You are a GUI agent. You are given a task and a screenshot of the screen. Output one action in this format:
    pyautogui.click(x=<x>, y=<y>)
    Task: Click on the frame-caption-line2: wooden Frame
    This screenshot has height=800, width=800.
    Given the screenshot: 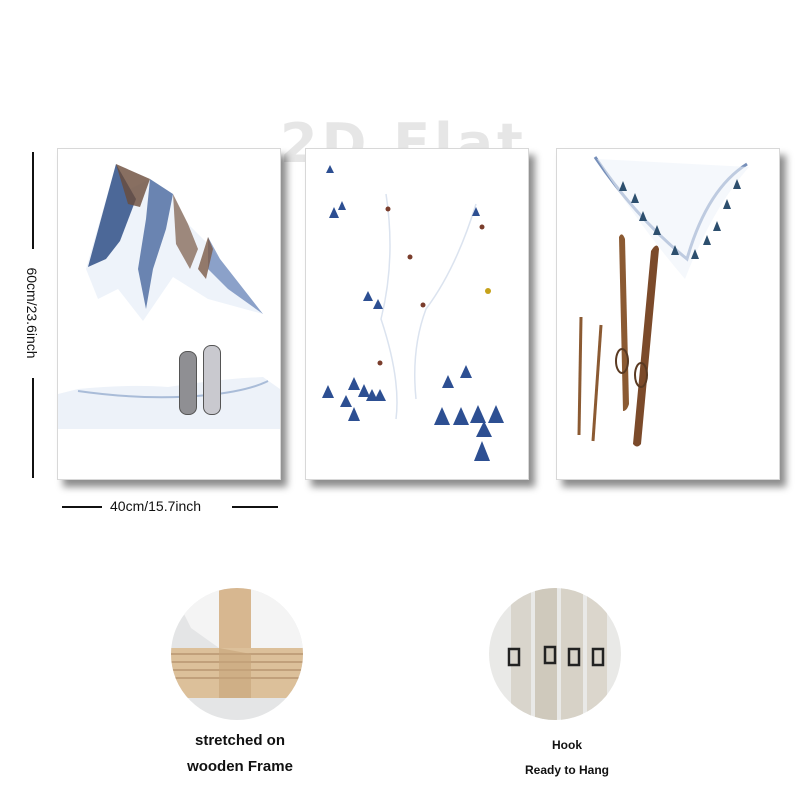 What is the action you would take?
    pyautogui.click(x=240, y=766)
    